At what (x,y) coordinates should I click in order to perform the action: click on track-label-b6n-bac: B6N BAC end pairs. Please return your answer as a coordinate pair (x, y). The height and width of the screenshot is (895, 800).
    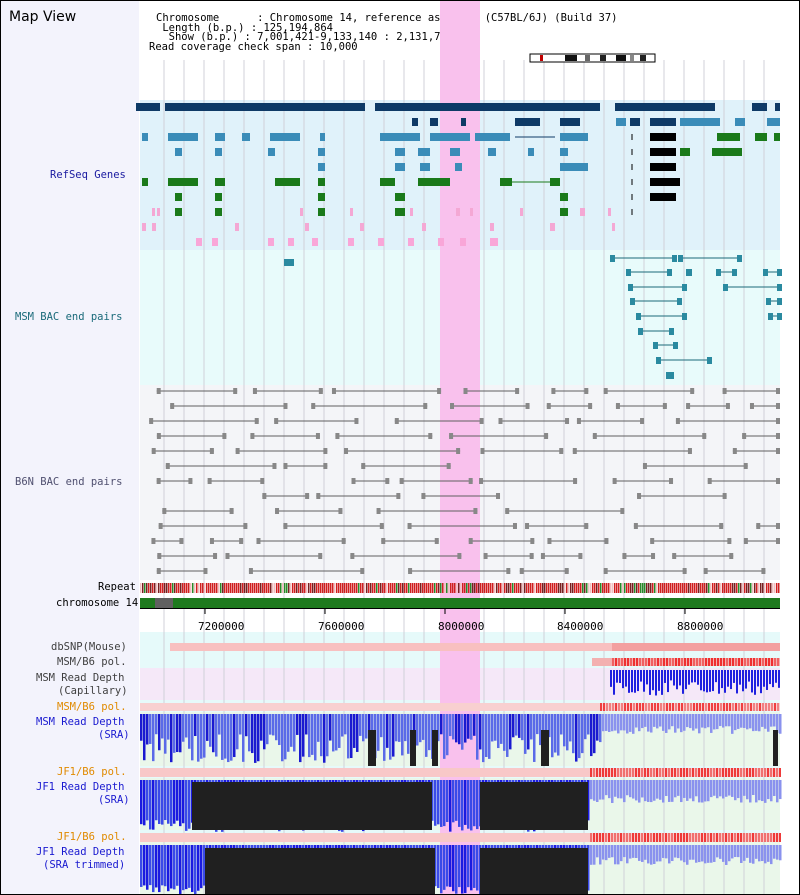
    Looking at the image, I should click on (69, 482).